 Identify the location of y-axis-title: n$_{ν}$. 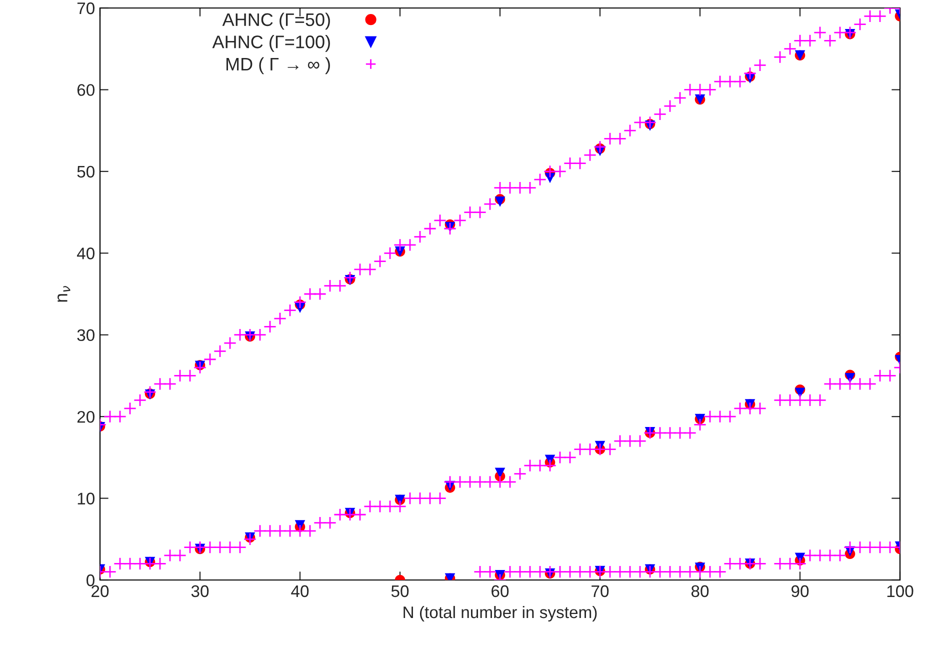
(64, 294).